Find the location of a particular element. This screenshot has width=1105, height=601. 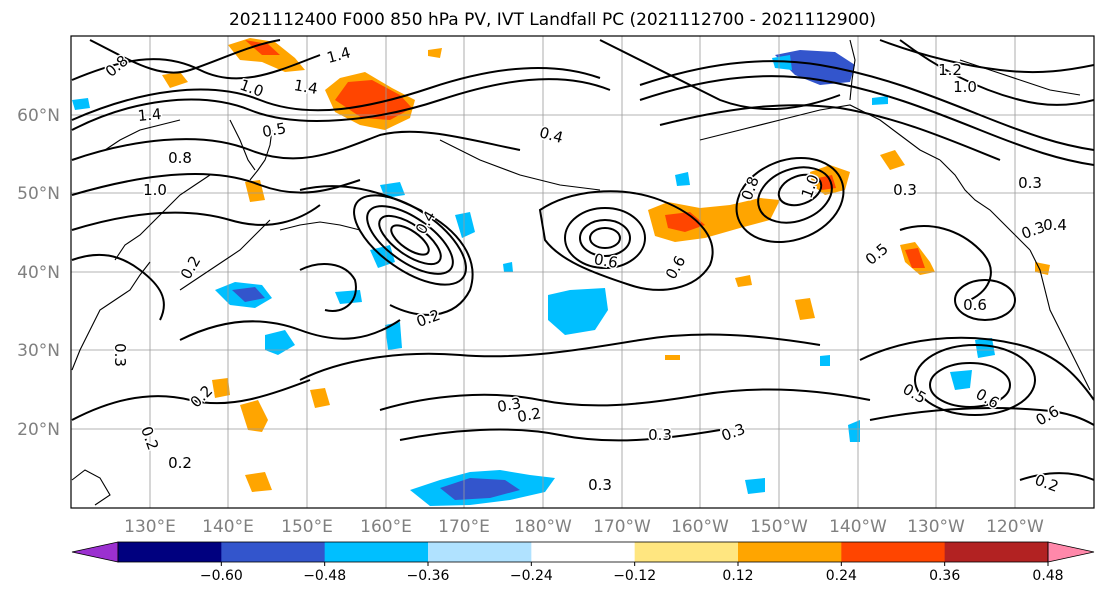

colorbar-tick-label: −0.24 is located at coordinates (531, 576).